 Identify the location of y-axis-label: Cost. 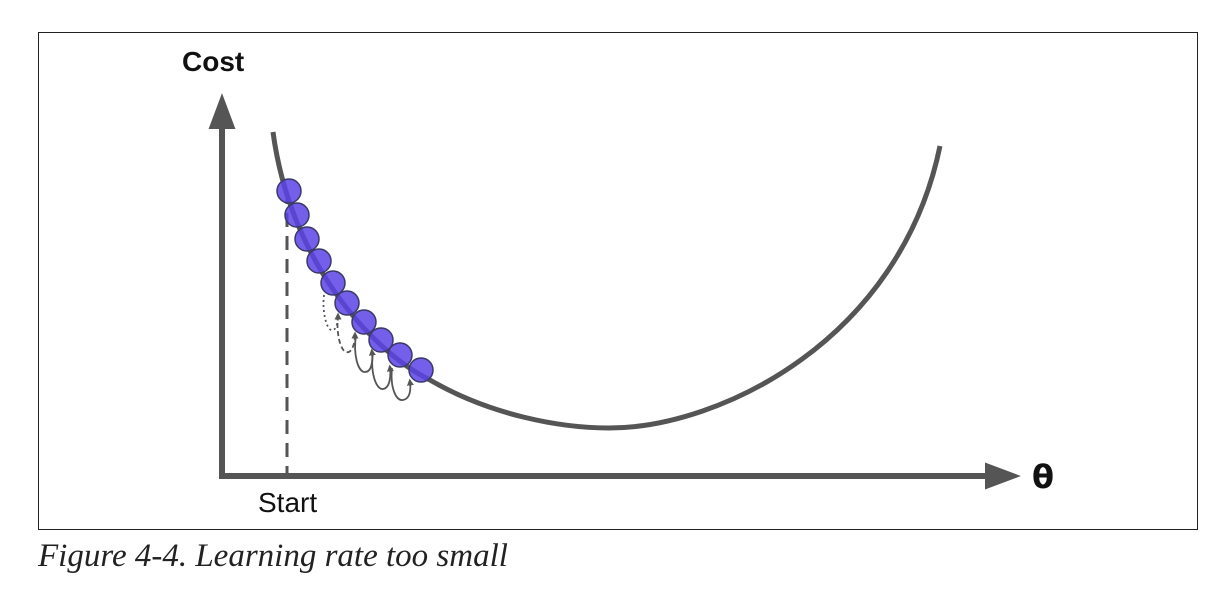
(213, 61).